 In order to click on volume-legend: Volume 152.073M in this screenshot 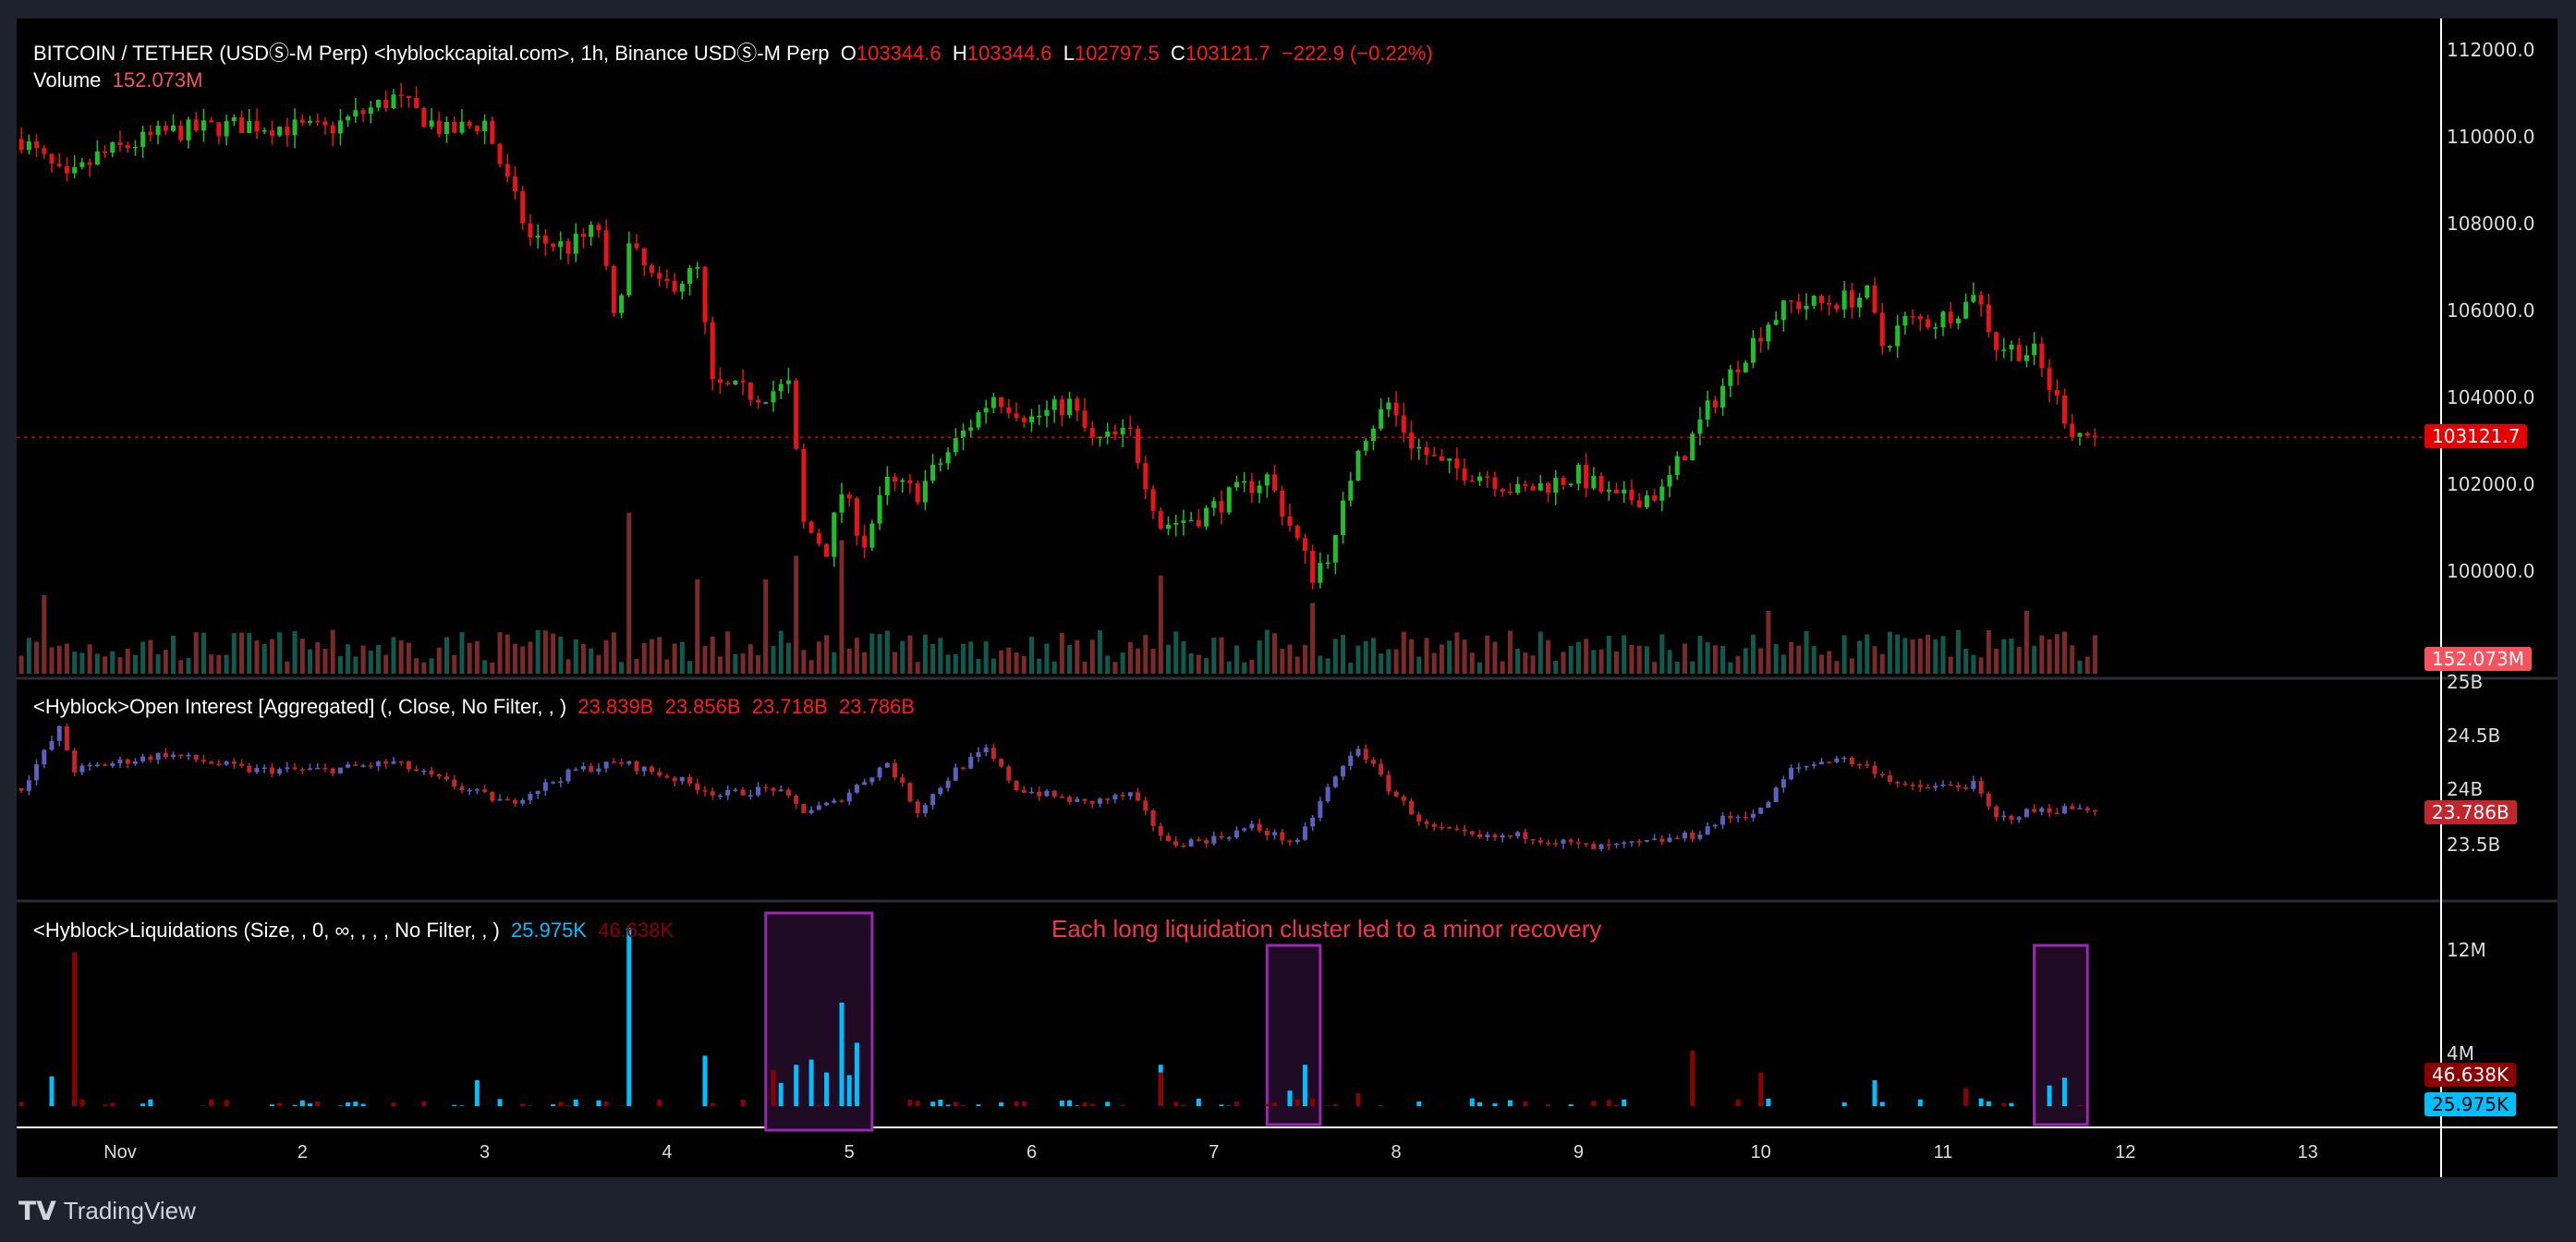, I will do `click(117, 80)`.